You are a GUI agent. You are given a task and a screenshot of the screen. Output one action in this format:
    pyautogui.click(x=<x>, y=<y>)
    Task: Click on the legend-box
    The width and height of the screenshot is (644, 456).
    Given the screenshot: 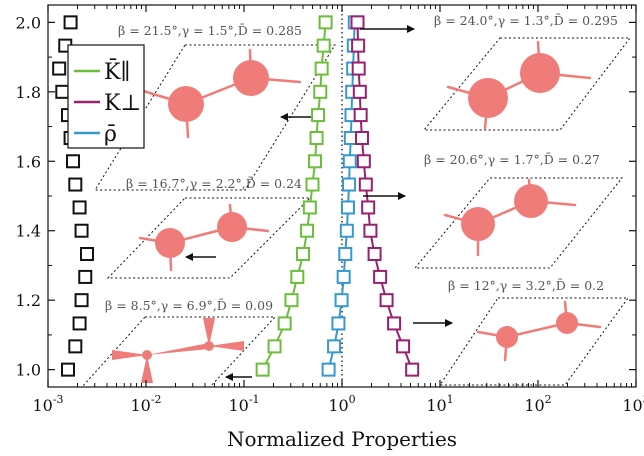 What is the action you would take?
    pyautogui.click(x=106, y=96)
    